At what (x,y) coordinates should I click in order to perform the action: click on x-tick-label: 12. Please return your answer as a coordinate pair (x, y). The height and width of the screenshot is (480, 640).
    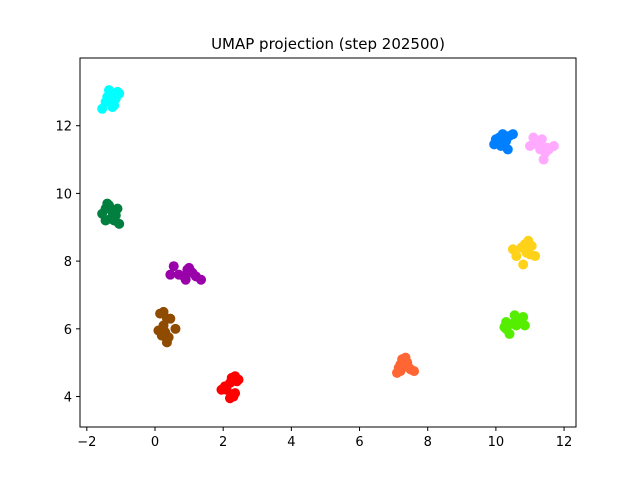
    Looking at the image, I should click on (564, 442).